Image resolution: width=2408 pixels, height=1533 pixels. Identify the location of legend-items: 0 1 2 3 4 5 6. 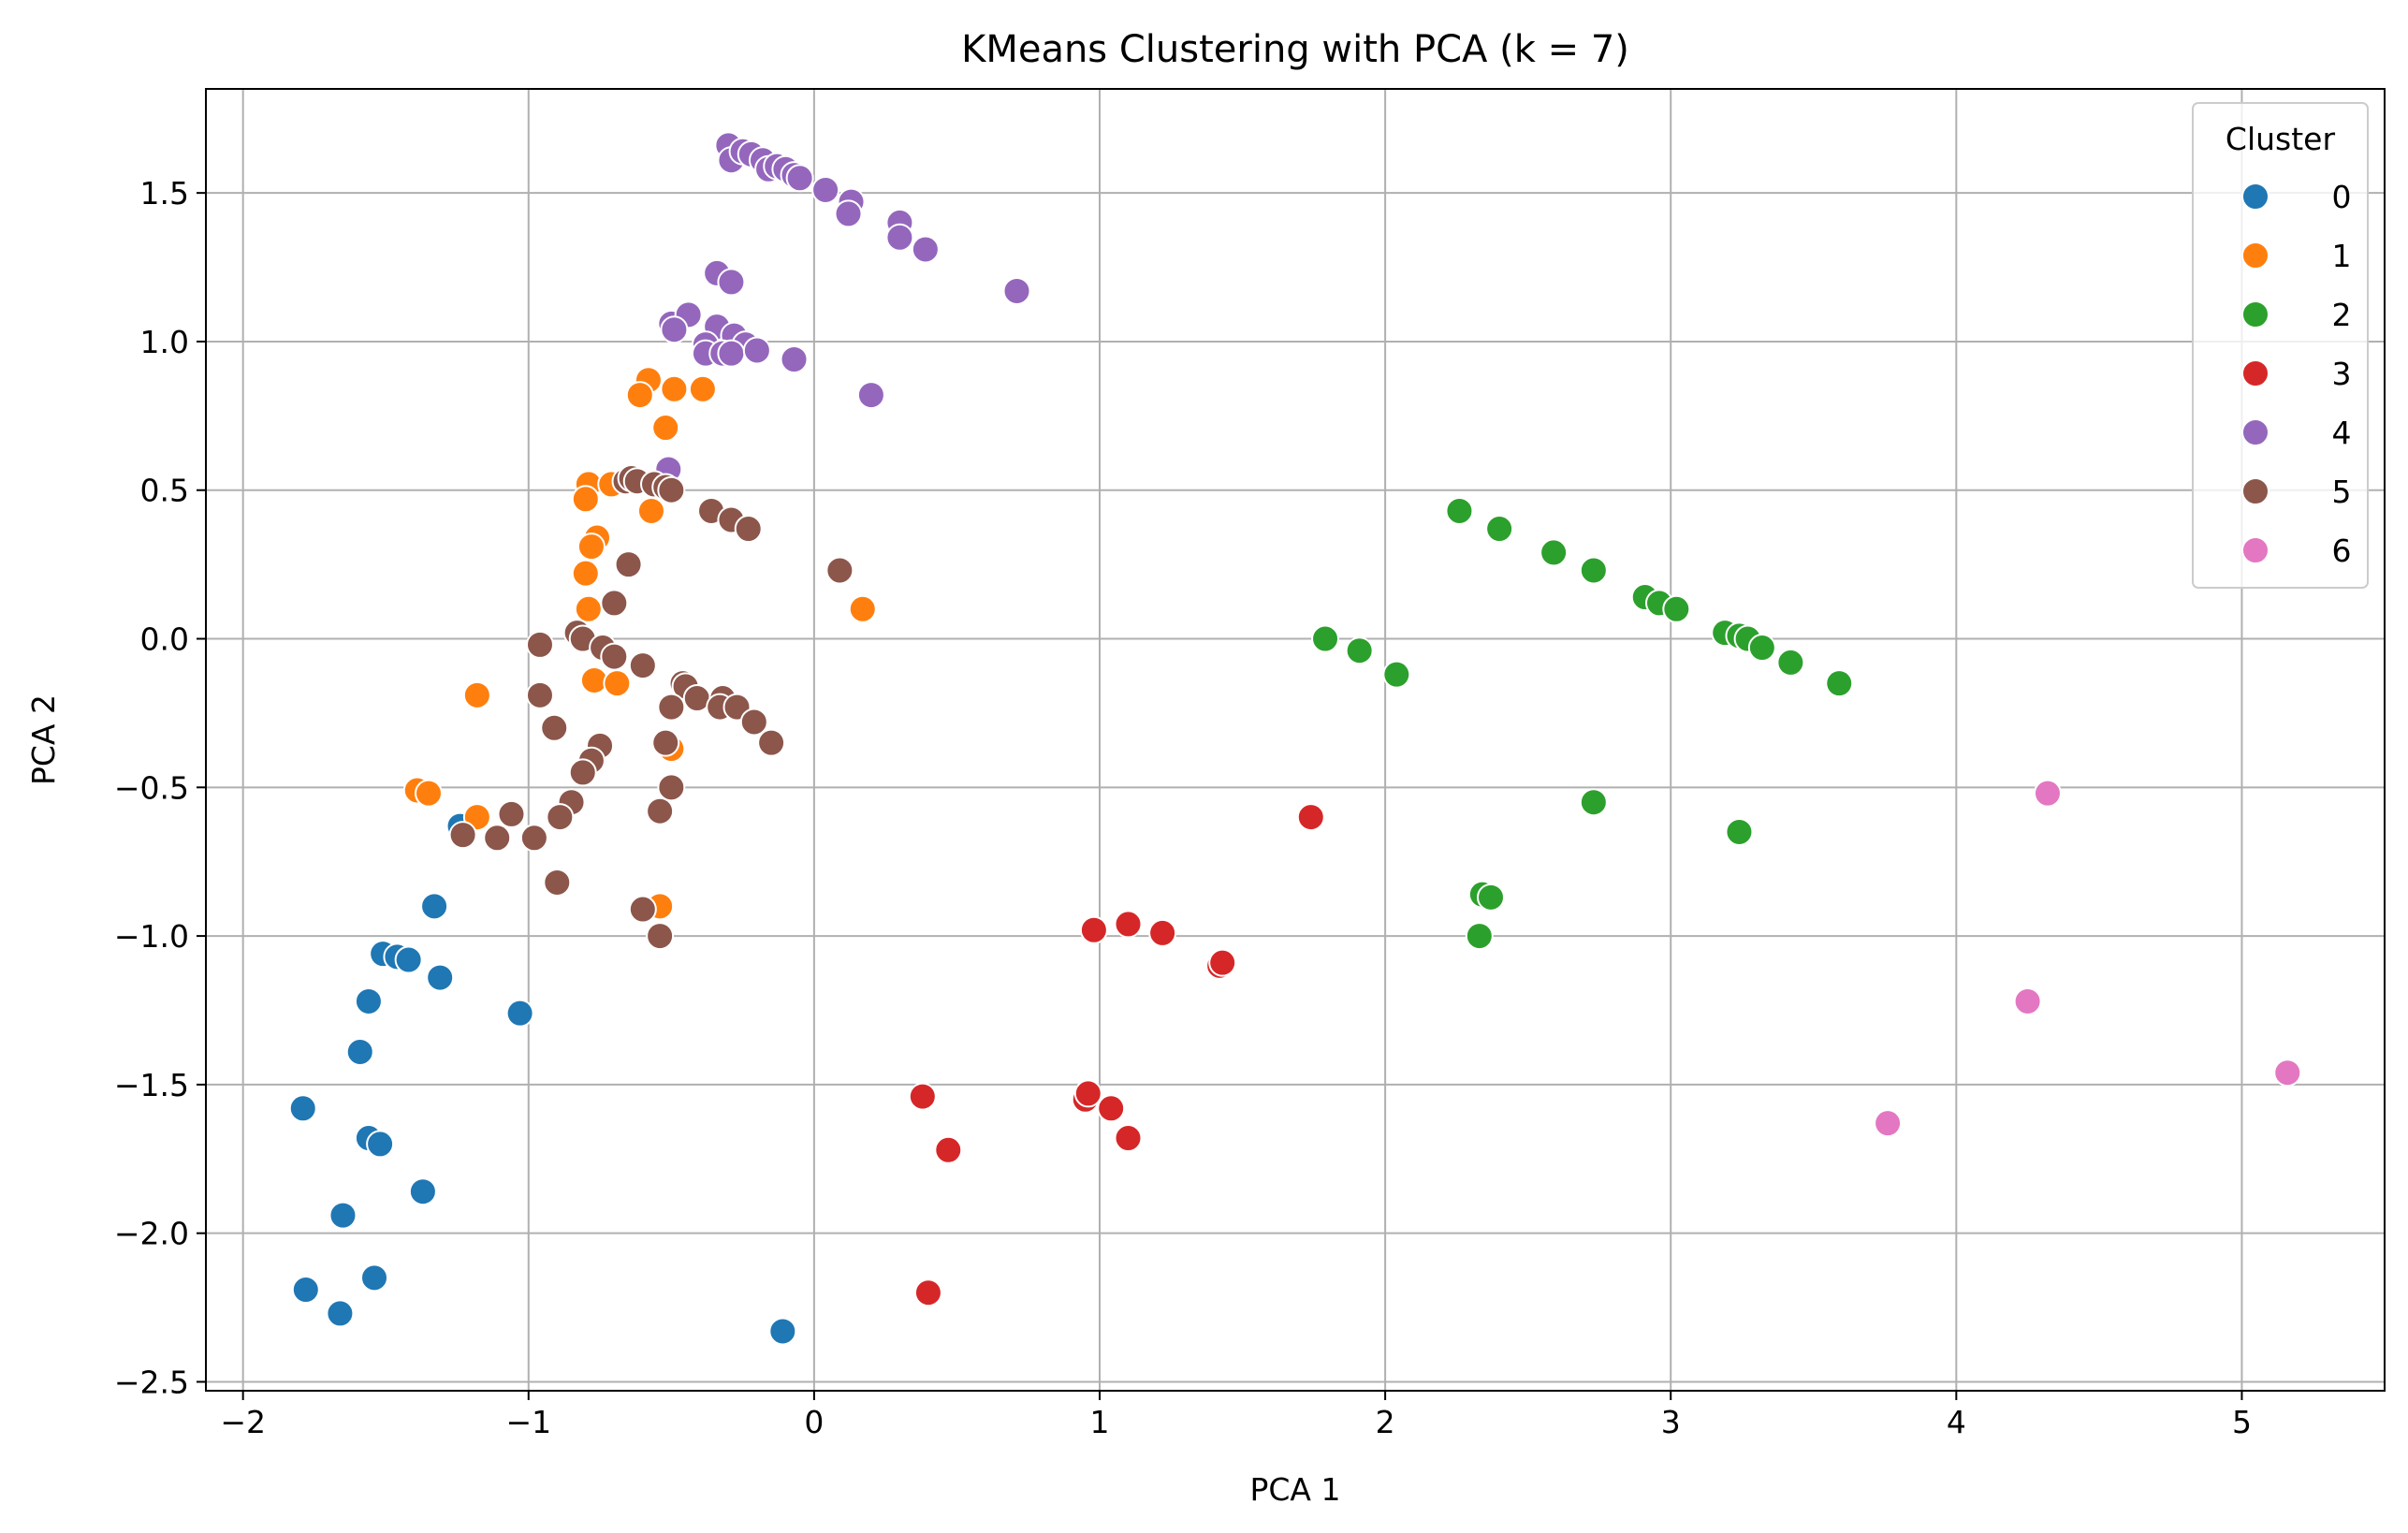
(2296, 374).